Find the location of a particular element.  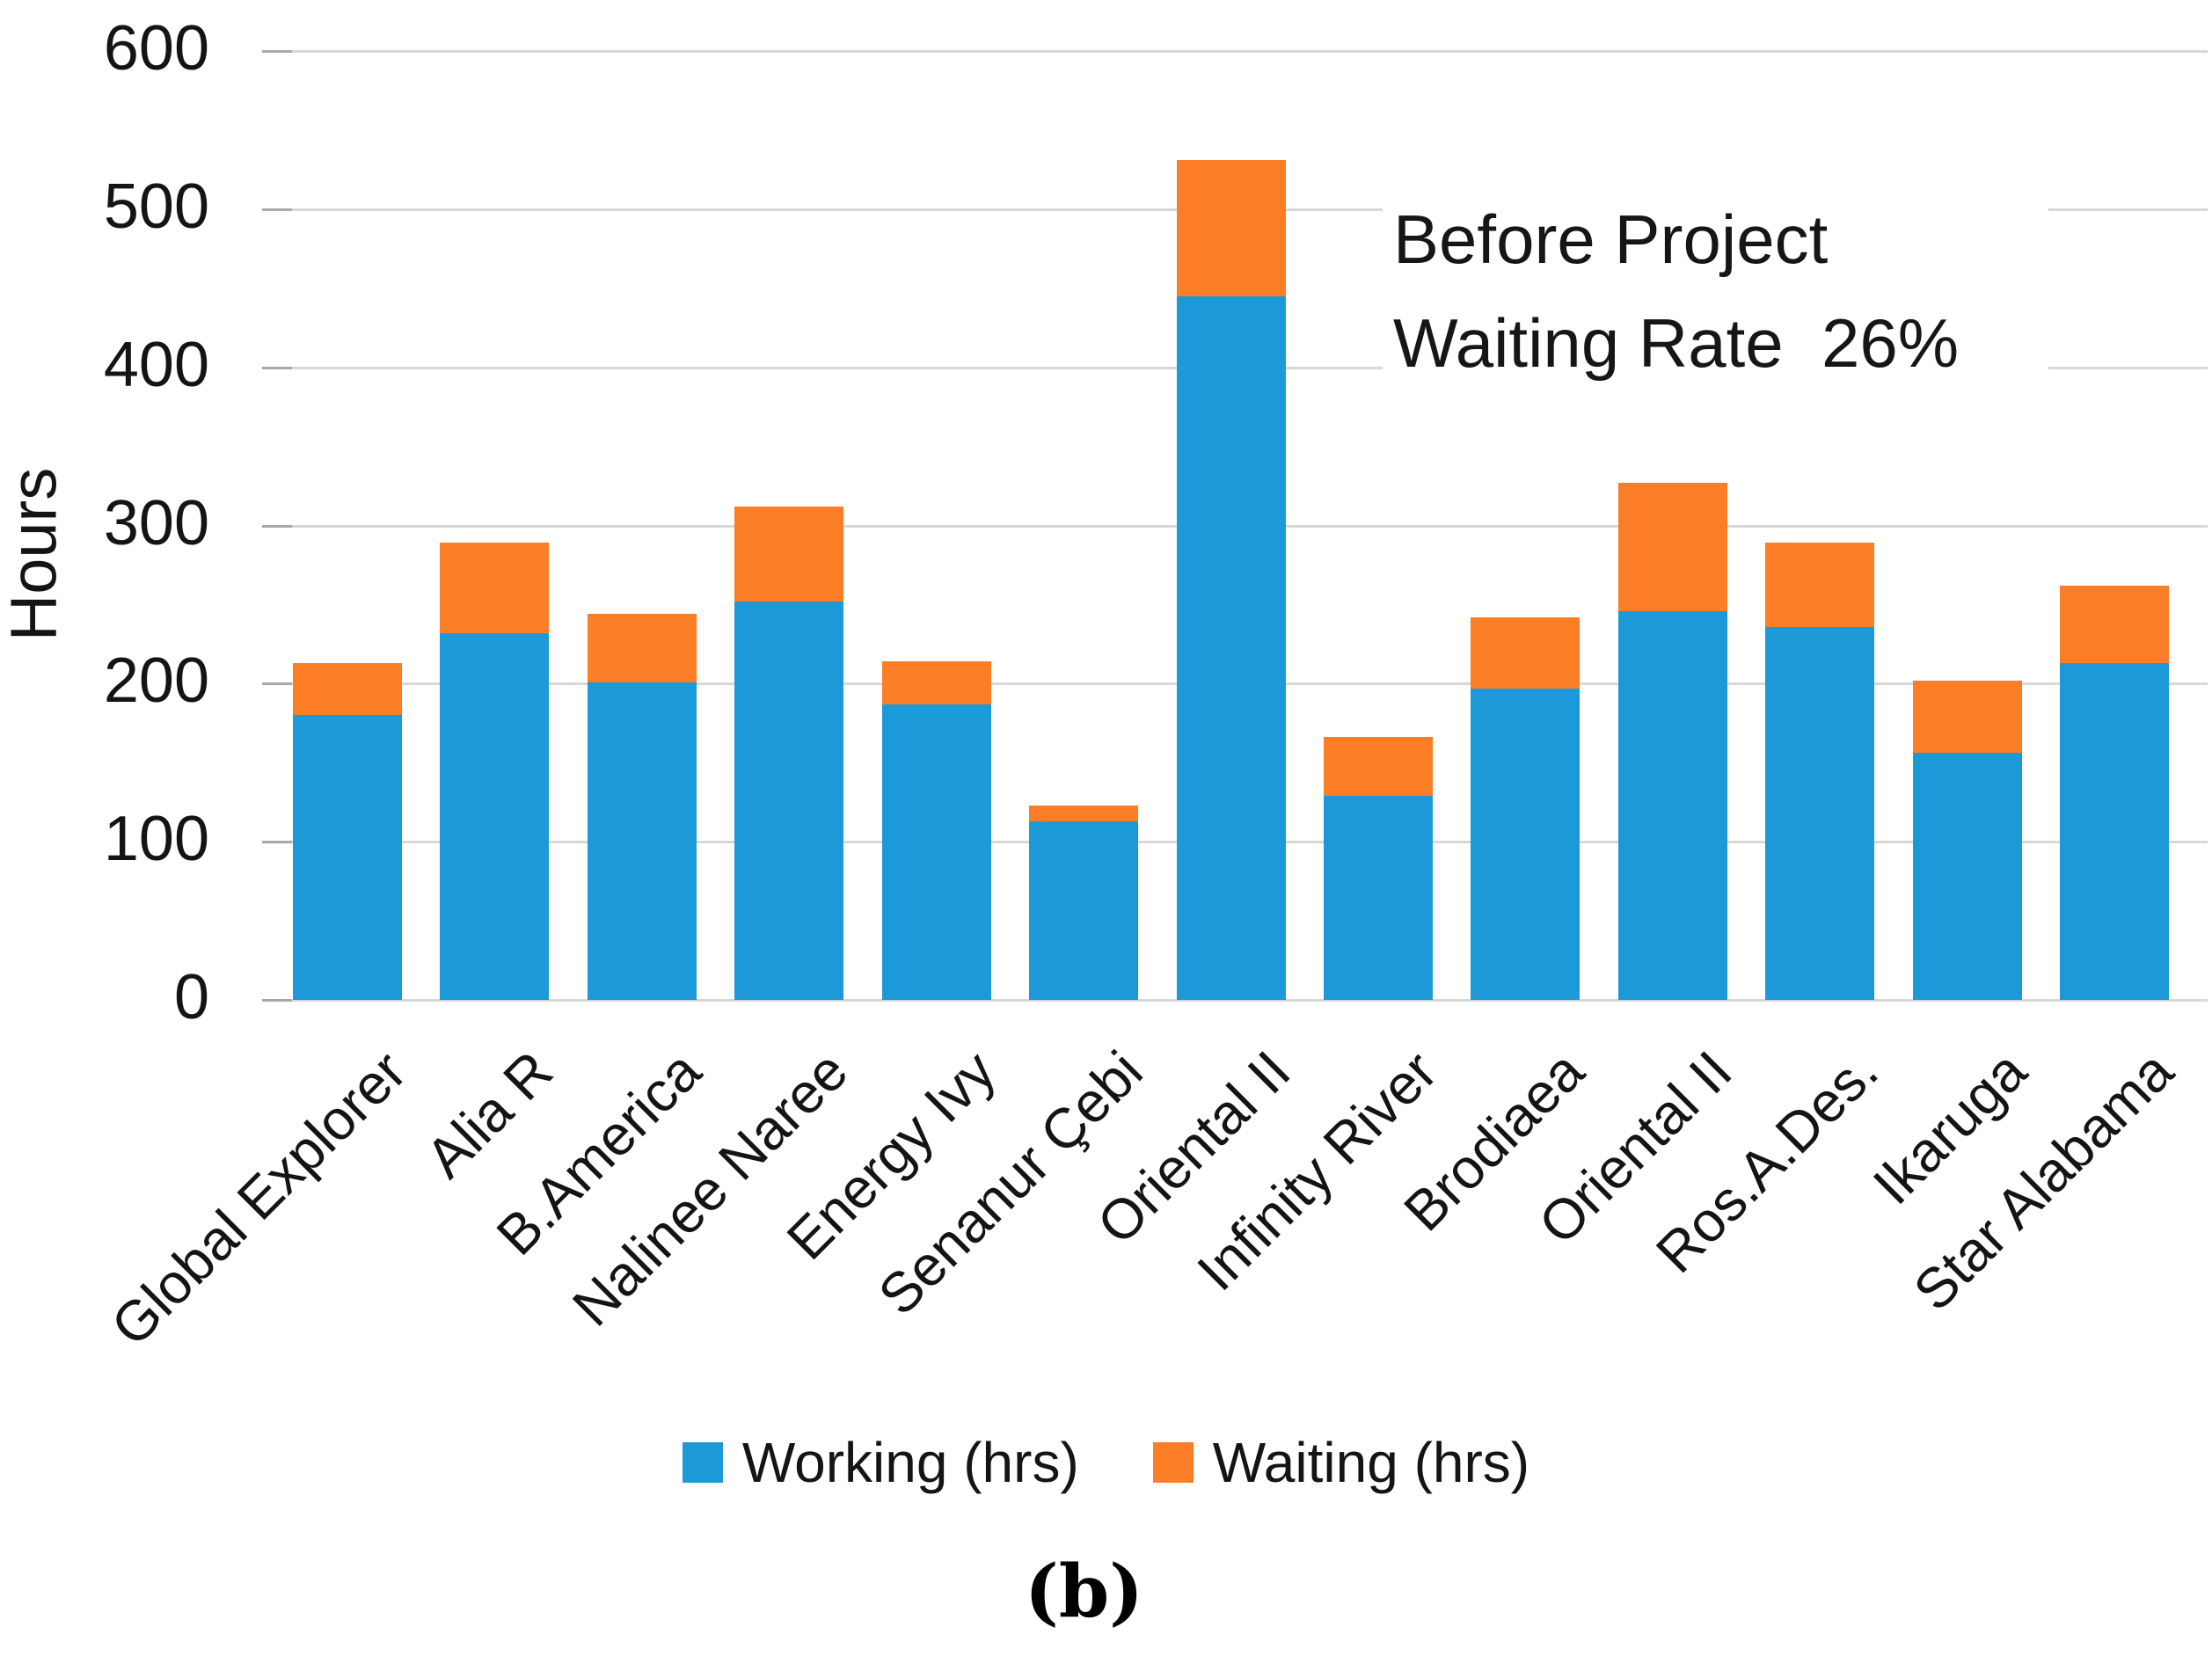

legend: Working (hrs) Waiting (hrs) is located at coordinates (1106, 1463).